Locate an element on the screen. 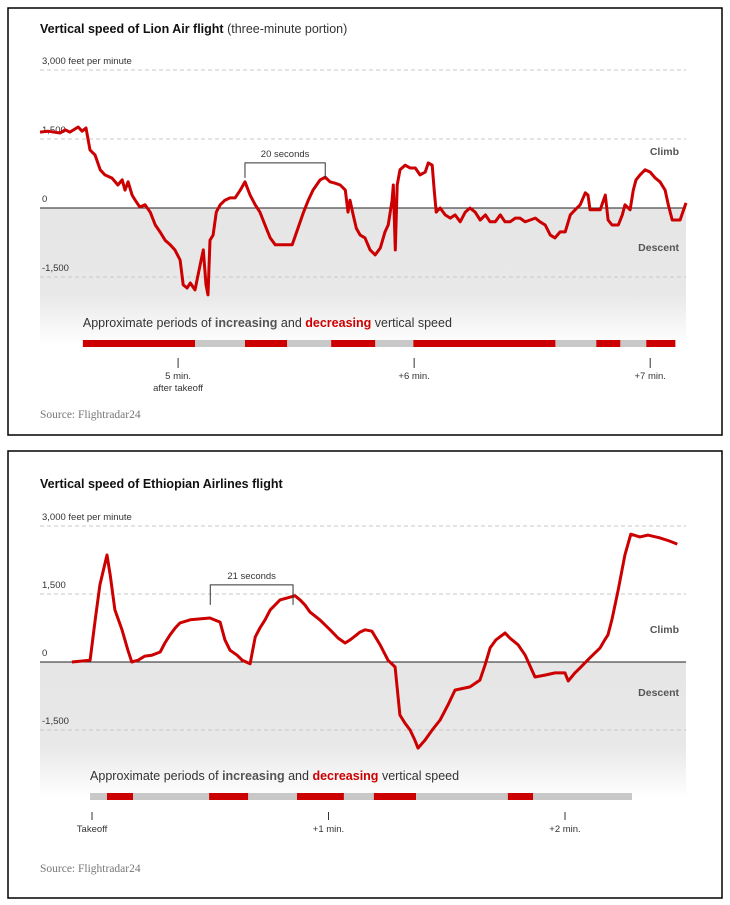 This screenshot has height=905, width=730. x-tick-label-box: 5 min. after takeoff is located at coordinates (178, 382).